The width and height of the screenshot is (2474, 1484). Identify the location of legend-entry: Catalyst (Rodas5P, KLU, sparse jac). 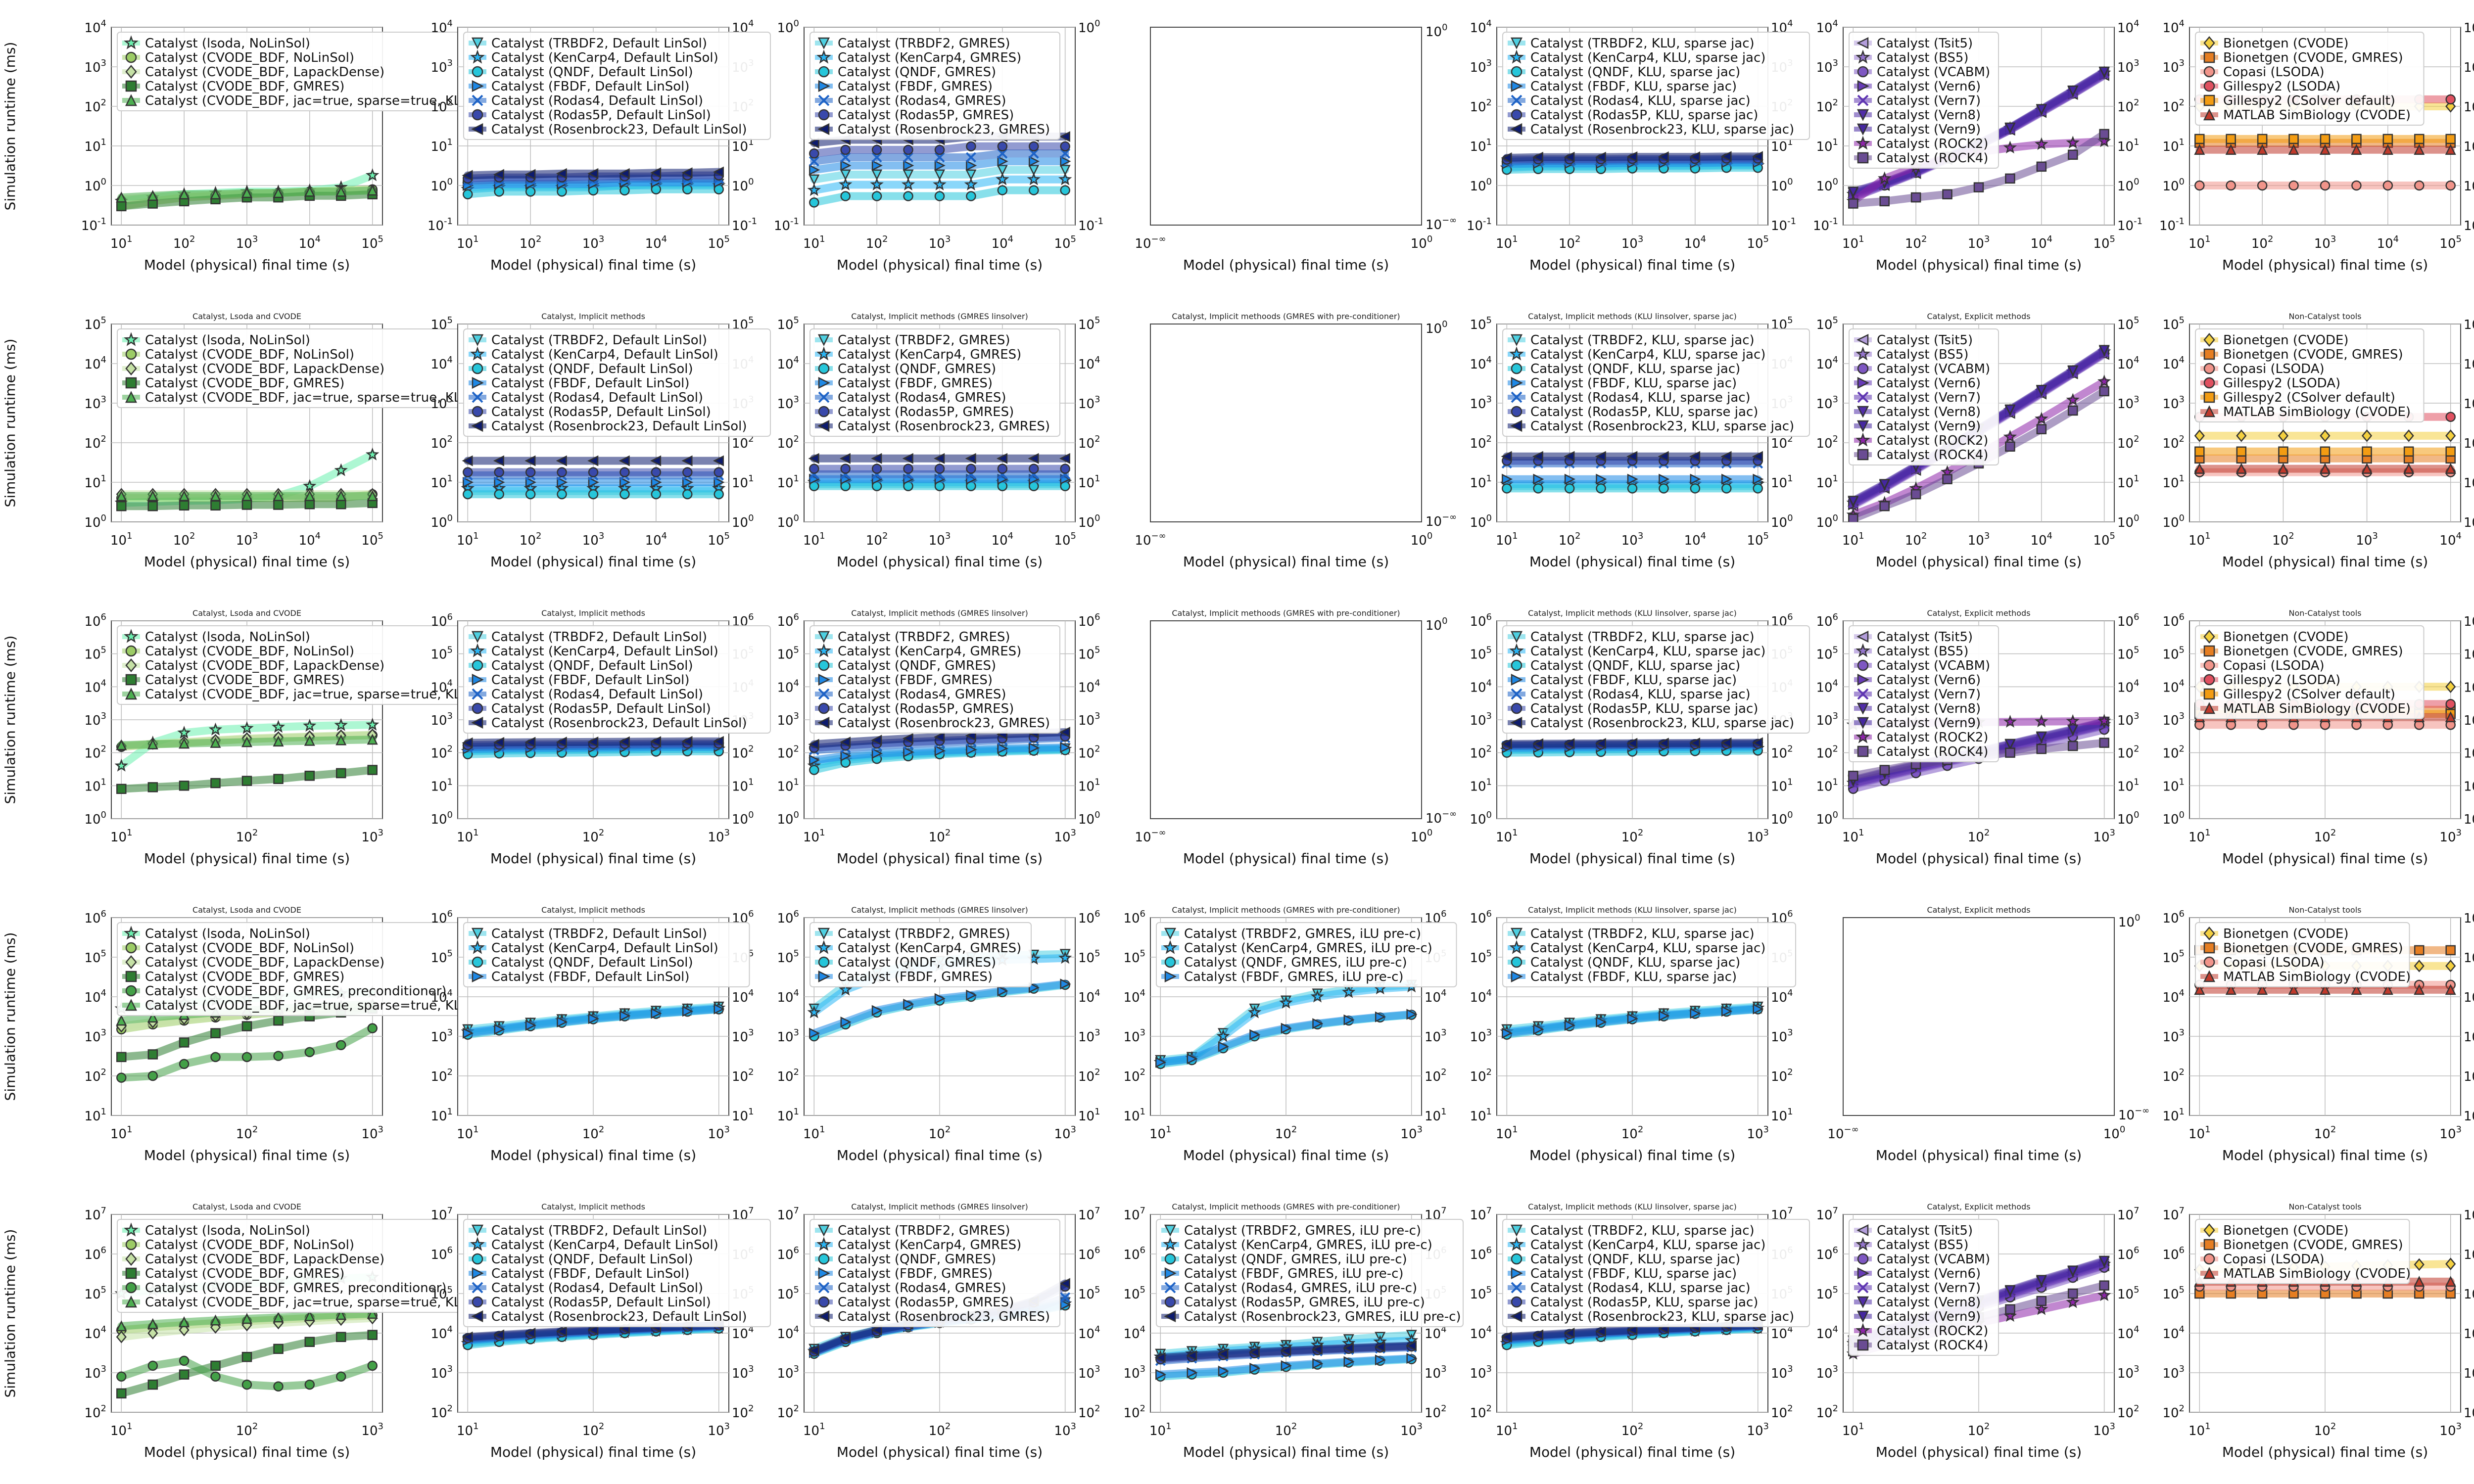
(1644, 1302).